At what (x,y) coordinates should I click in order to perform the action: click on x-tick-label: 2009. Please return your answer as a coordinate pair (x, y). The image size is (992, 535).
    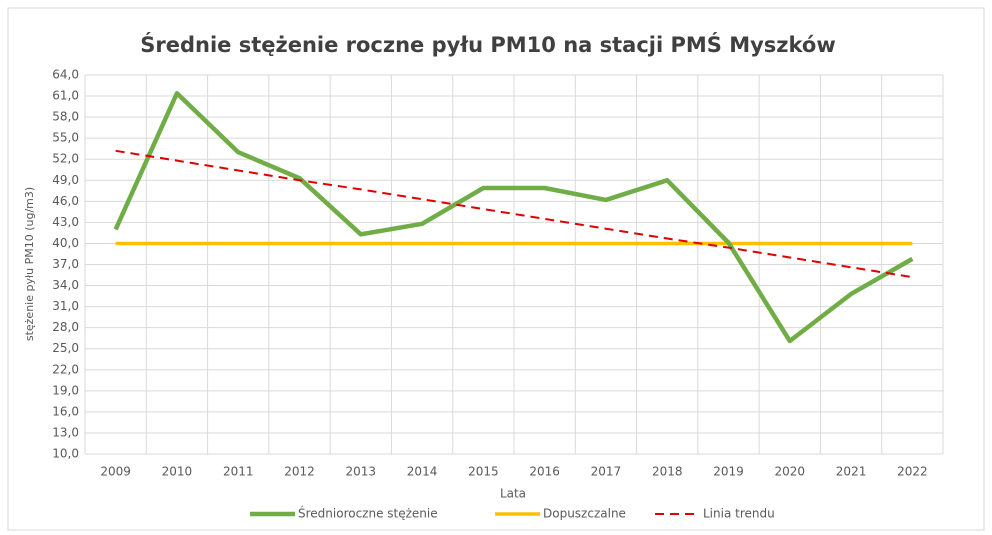
    Looking at the image, I should click on (115, 472).